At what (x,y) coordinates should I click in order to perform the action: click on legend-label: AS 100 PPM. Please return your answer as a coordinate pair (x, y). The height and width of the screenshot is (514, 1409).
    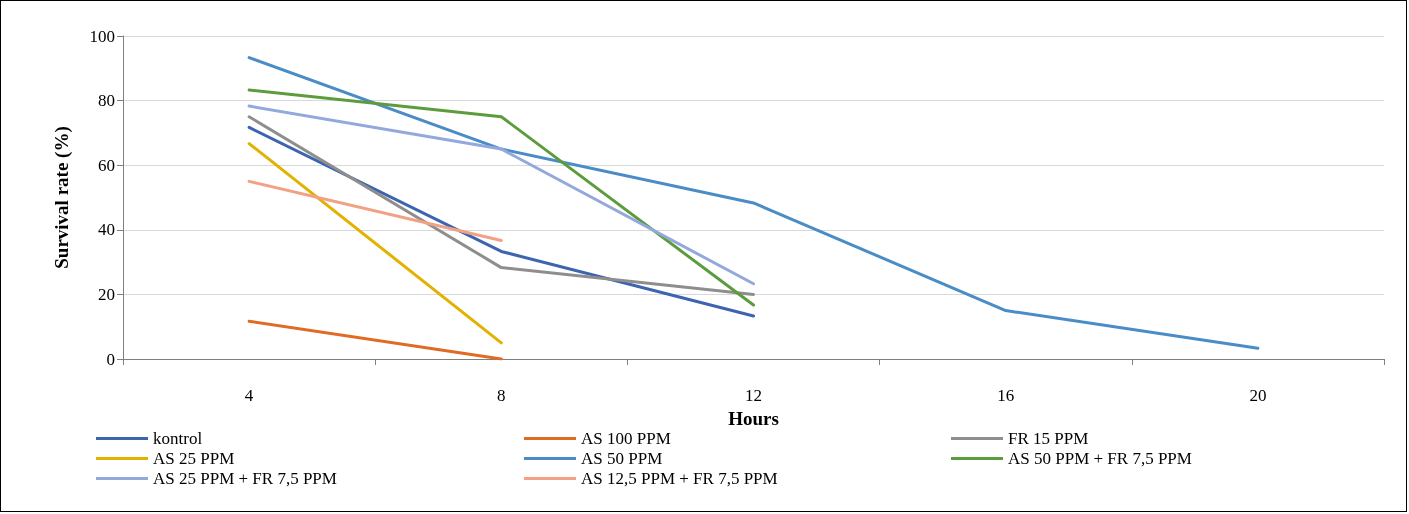
    Looking at the image, I should click on (626, 438).